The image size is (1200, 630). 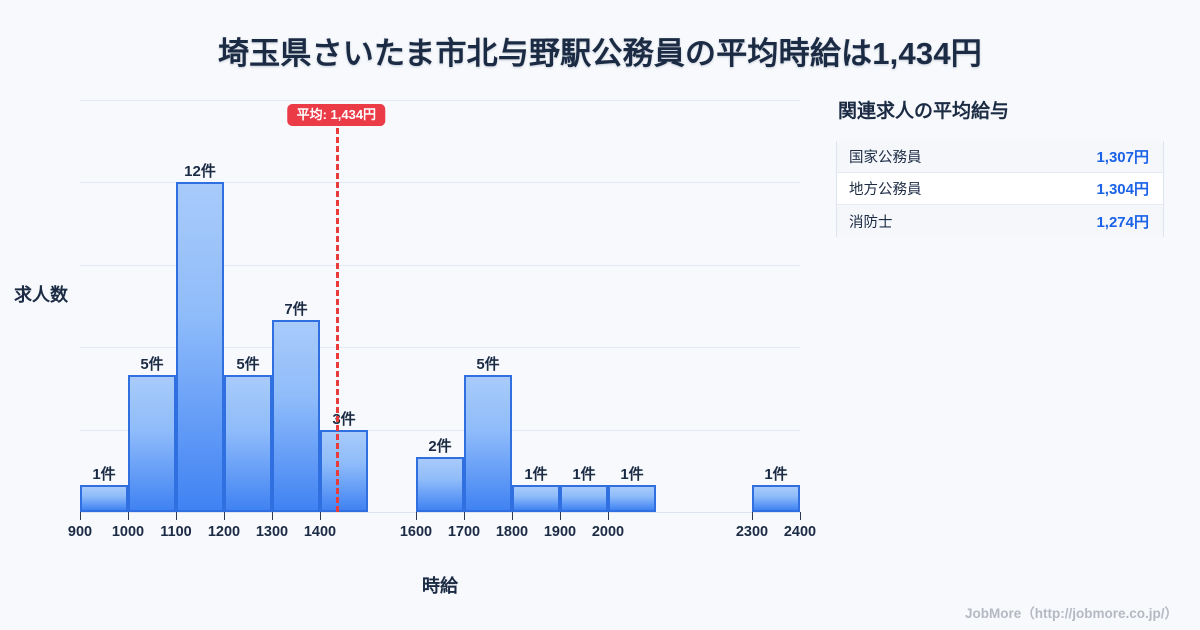 I want to click on x-axis-tick-label: 2300, so click(x=752, y=532).